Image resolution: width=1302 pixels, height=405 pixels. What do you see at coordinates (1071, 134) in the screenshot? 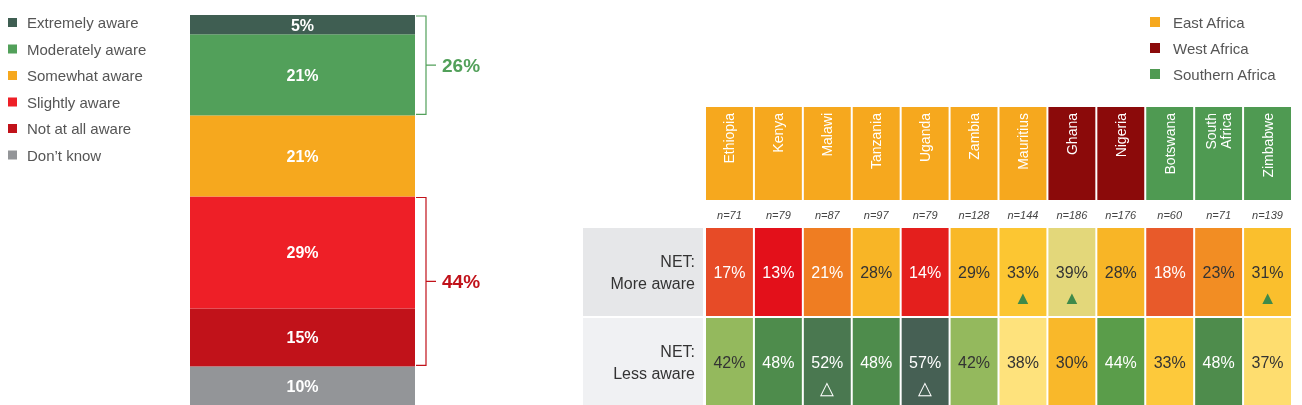
I see `x-tick-label: Ghana` at bounding box center [1071, 134].